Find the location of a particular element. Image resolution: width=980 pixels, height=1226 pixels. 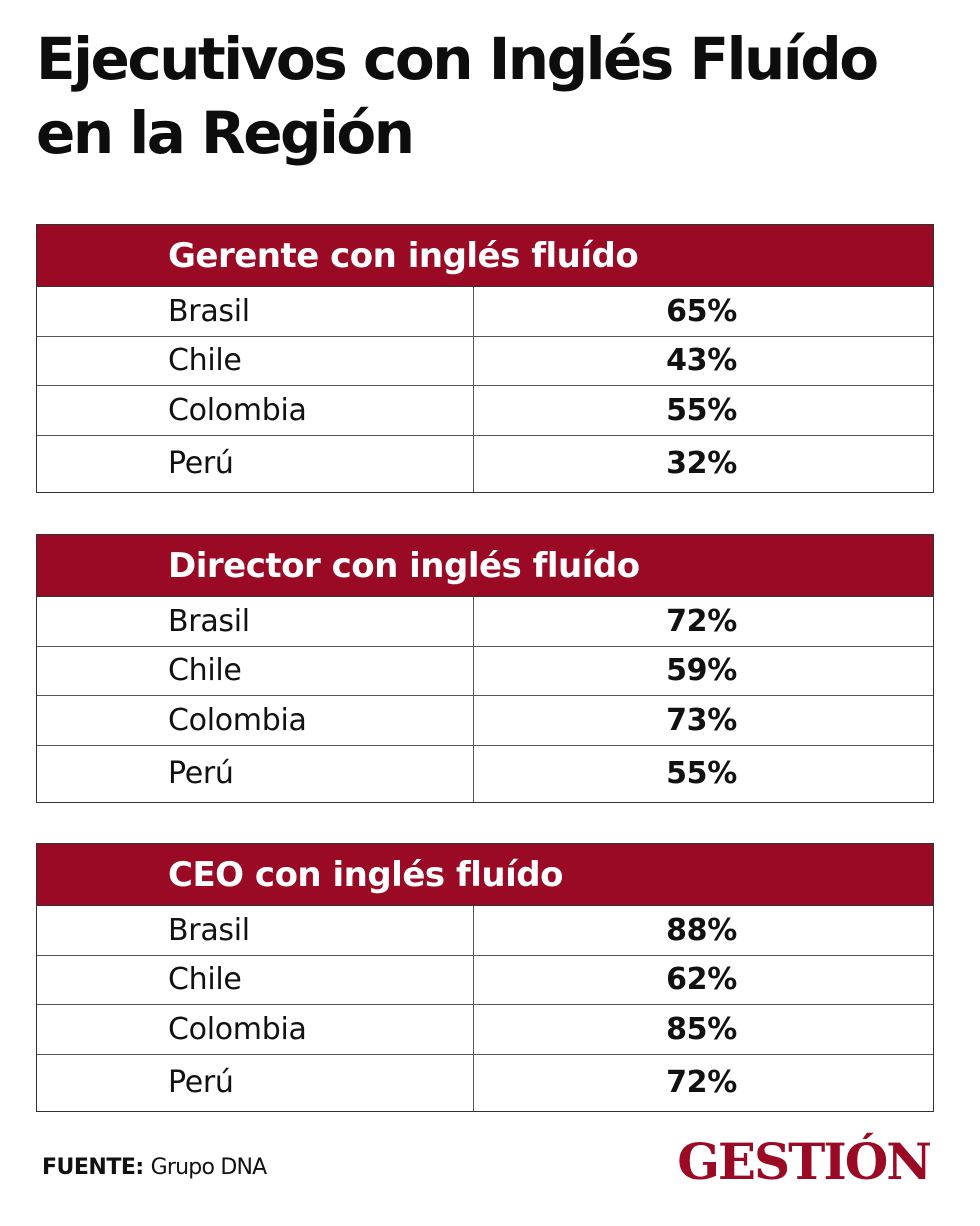

source-label: FUENTE: is located at coordinates (93, 1167).